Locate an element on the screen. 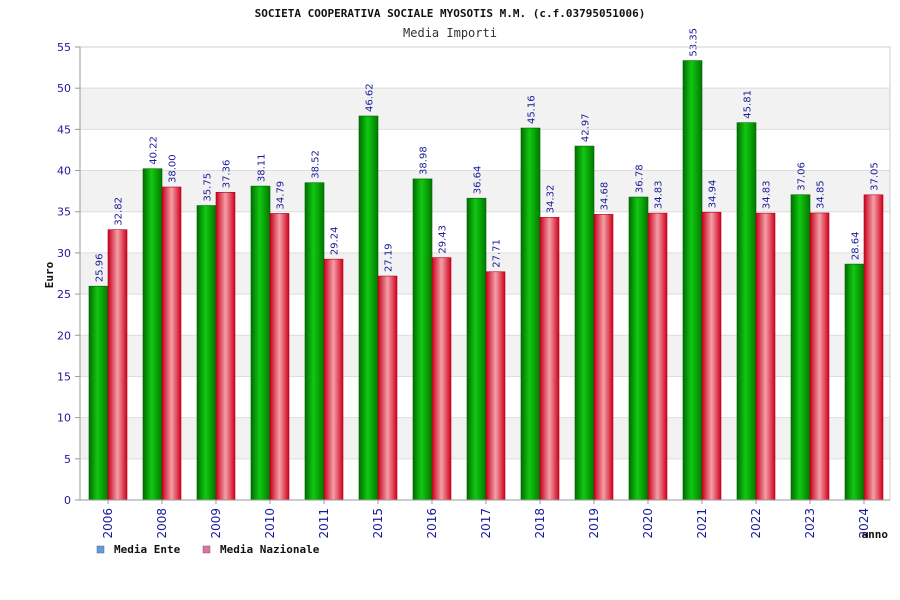  data-label-media-nazionale-2010: 34.79 is located at coordinates (281, 195).